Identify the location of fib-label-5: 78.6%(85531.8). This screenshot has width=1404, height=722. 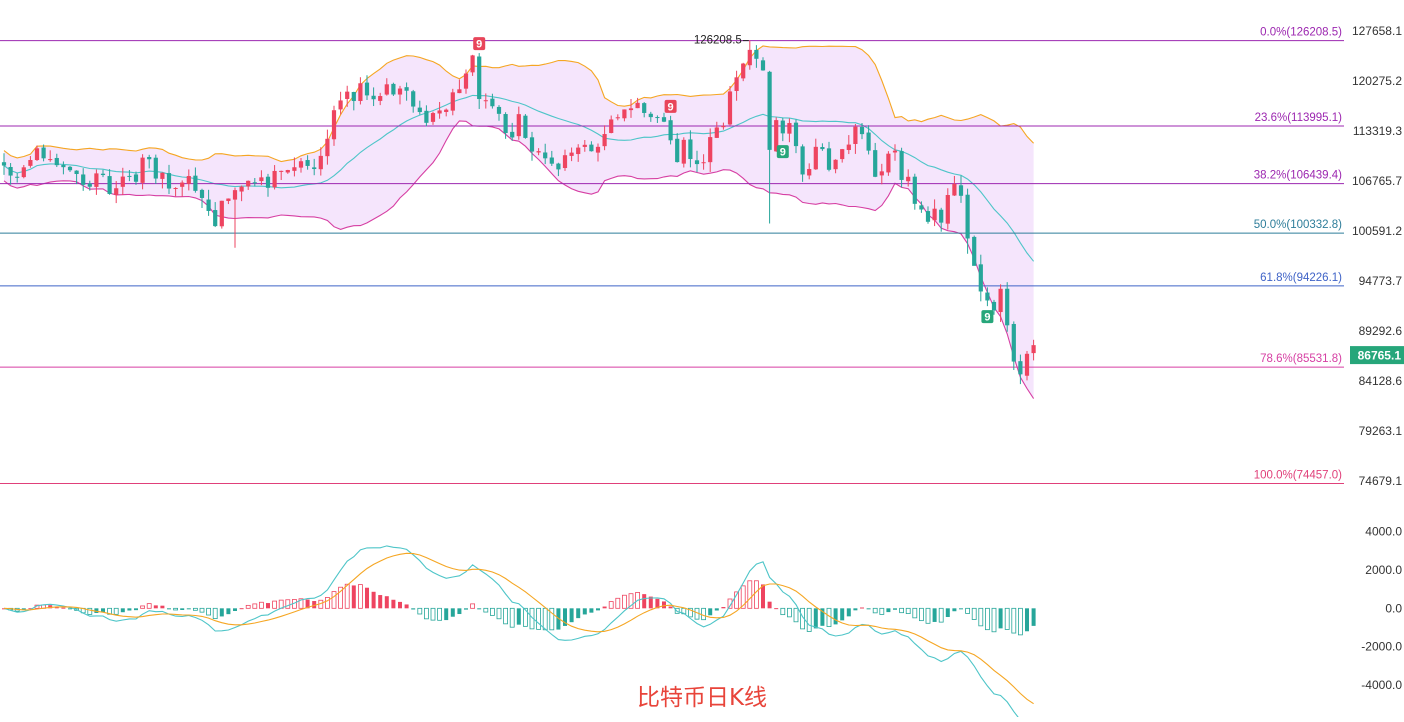
(1301, 359).